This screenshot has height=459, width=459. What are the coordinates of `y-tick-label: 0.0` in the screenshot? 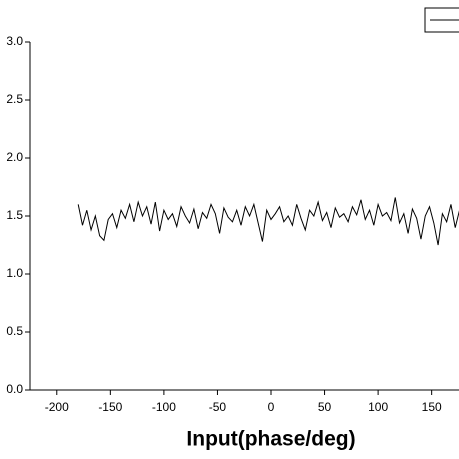 It's located at (14, 389).